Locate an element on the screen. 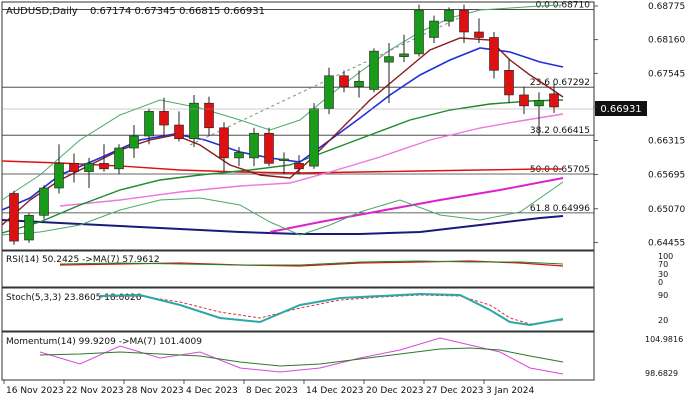  current-price-marker: 0.66931 is located at coordinates (324, 108).